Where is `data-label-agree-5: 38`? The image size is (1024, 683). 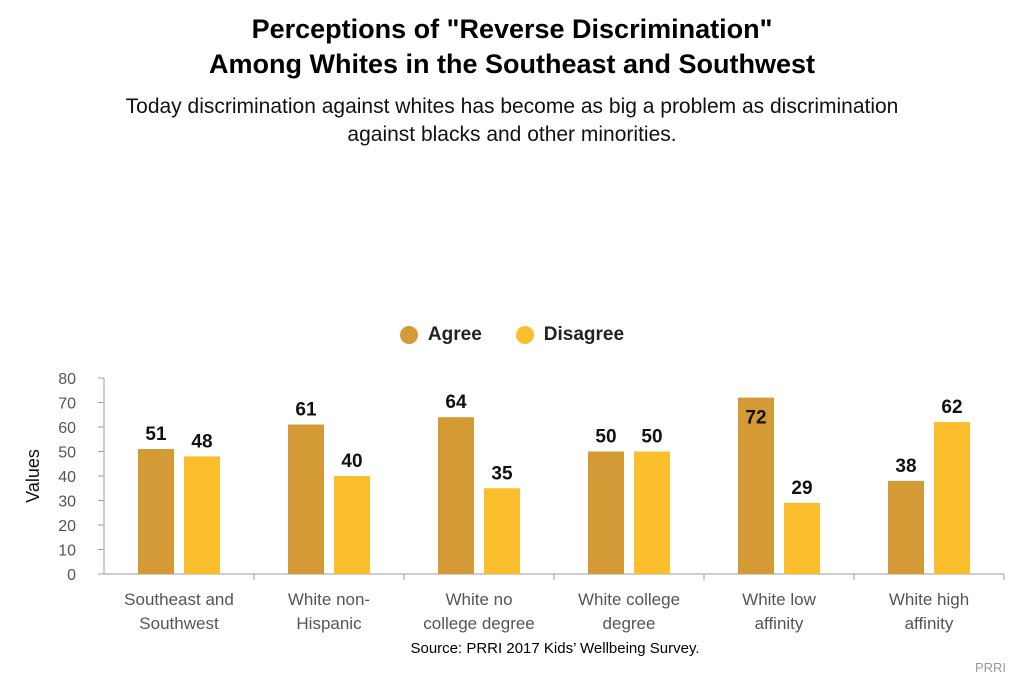
data-label-agree-5: 38 is located at coordinates (905, 466).